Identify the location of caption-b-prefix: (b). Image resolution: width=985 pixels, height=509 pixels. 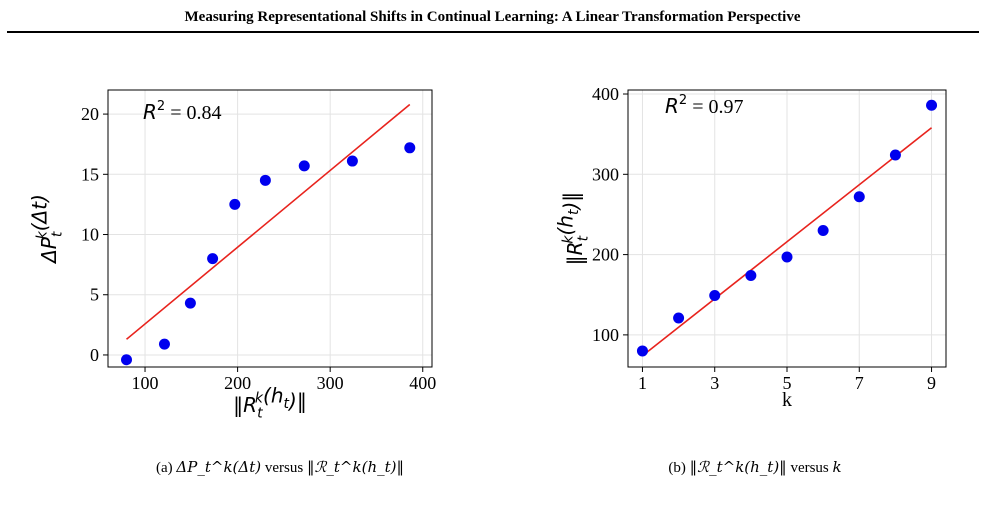
(679, 468).